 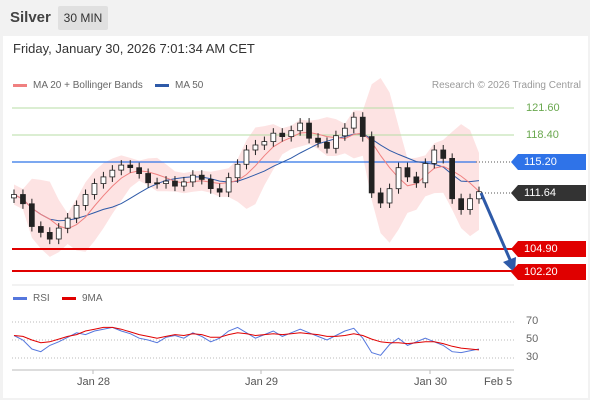 What do you see at coordinates (540, 193) in the screenshot?
I see `last-price-label: 111.64` at bounding box center [540, 193].